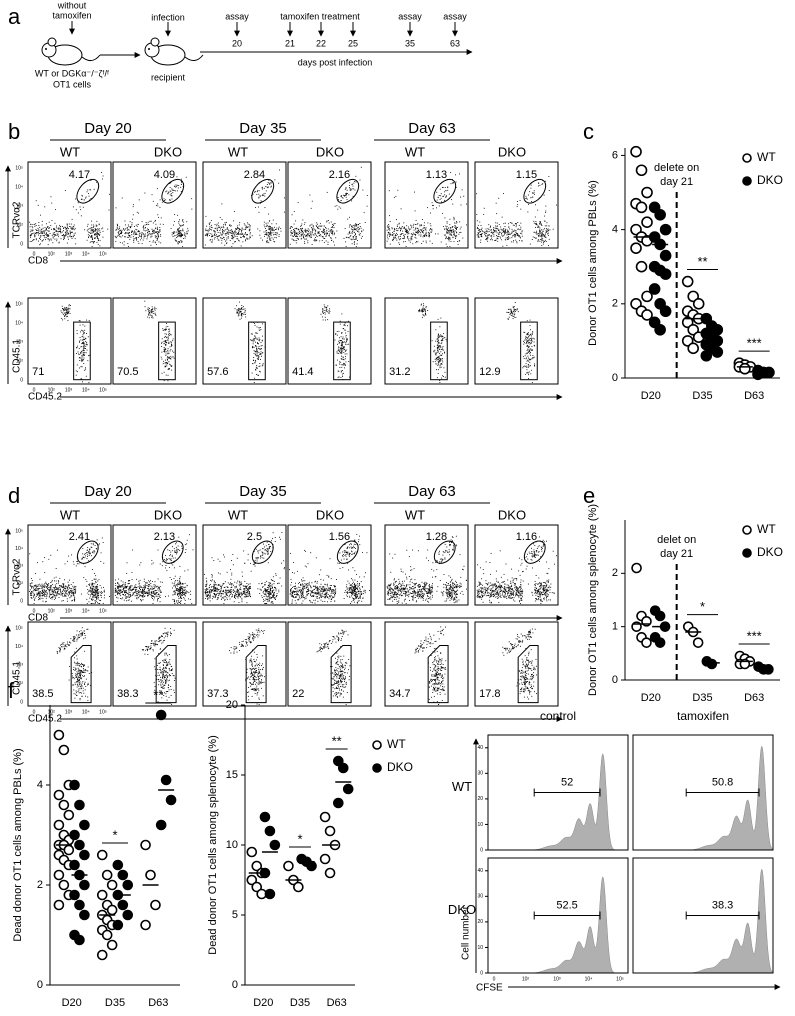 The width and height of the screenshot is (795, 1016). I want to click on label: 20, so click(237, 43).